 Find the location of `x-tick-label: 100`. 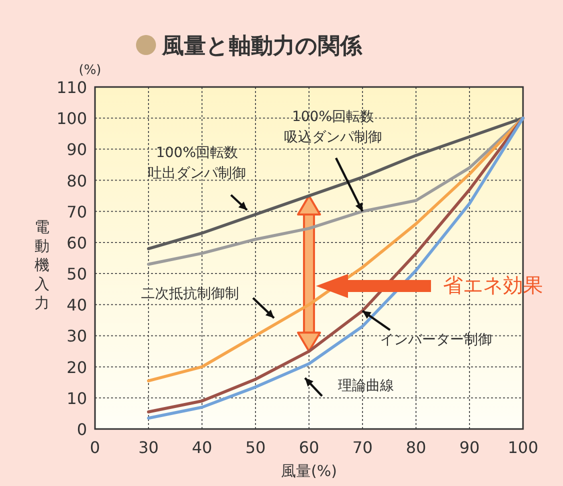

x-tick-label: 100 is located at coordinates (523, 447).